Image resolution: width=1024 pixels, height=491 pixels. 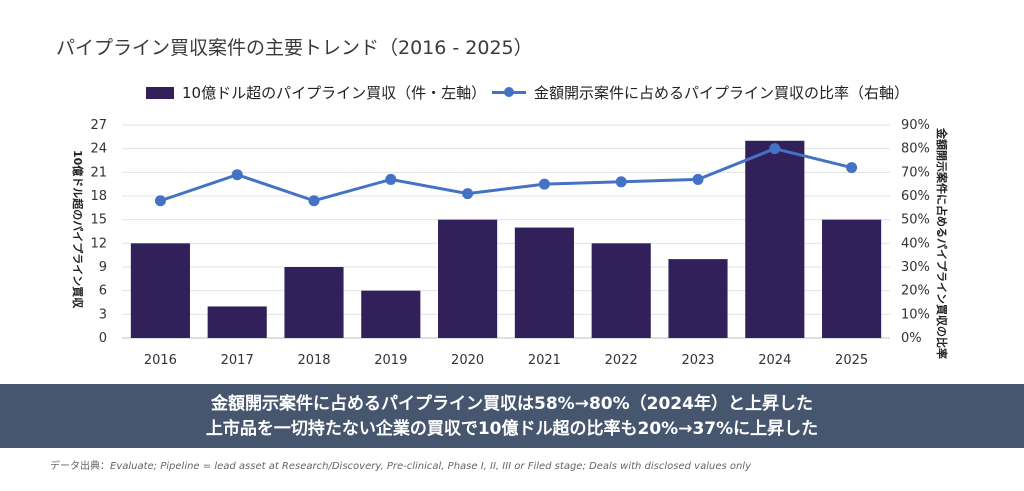 I want to click on line-series, so click(x=506, y=175).